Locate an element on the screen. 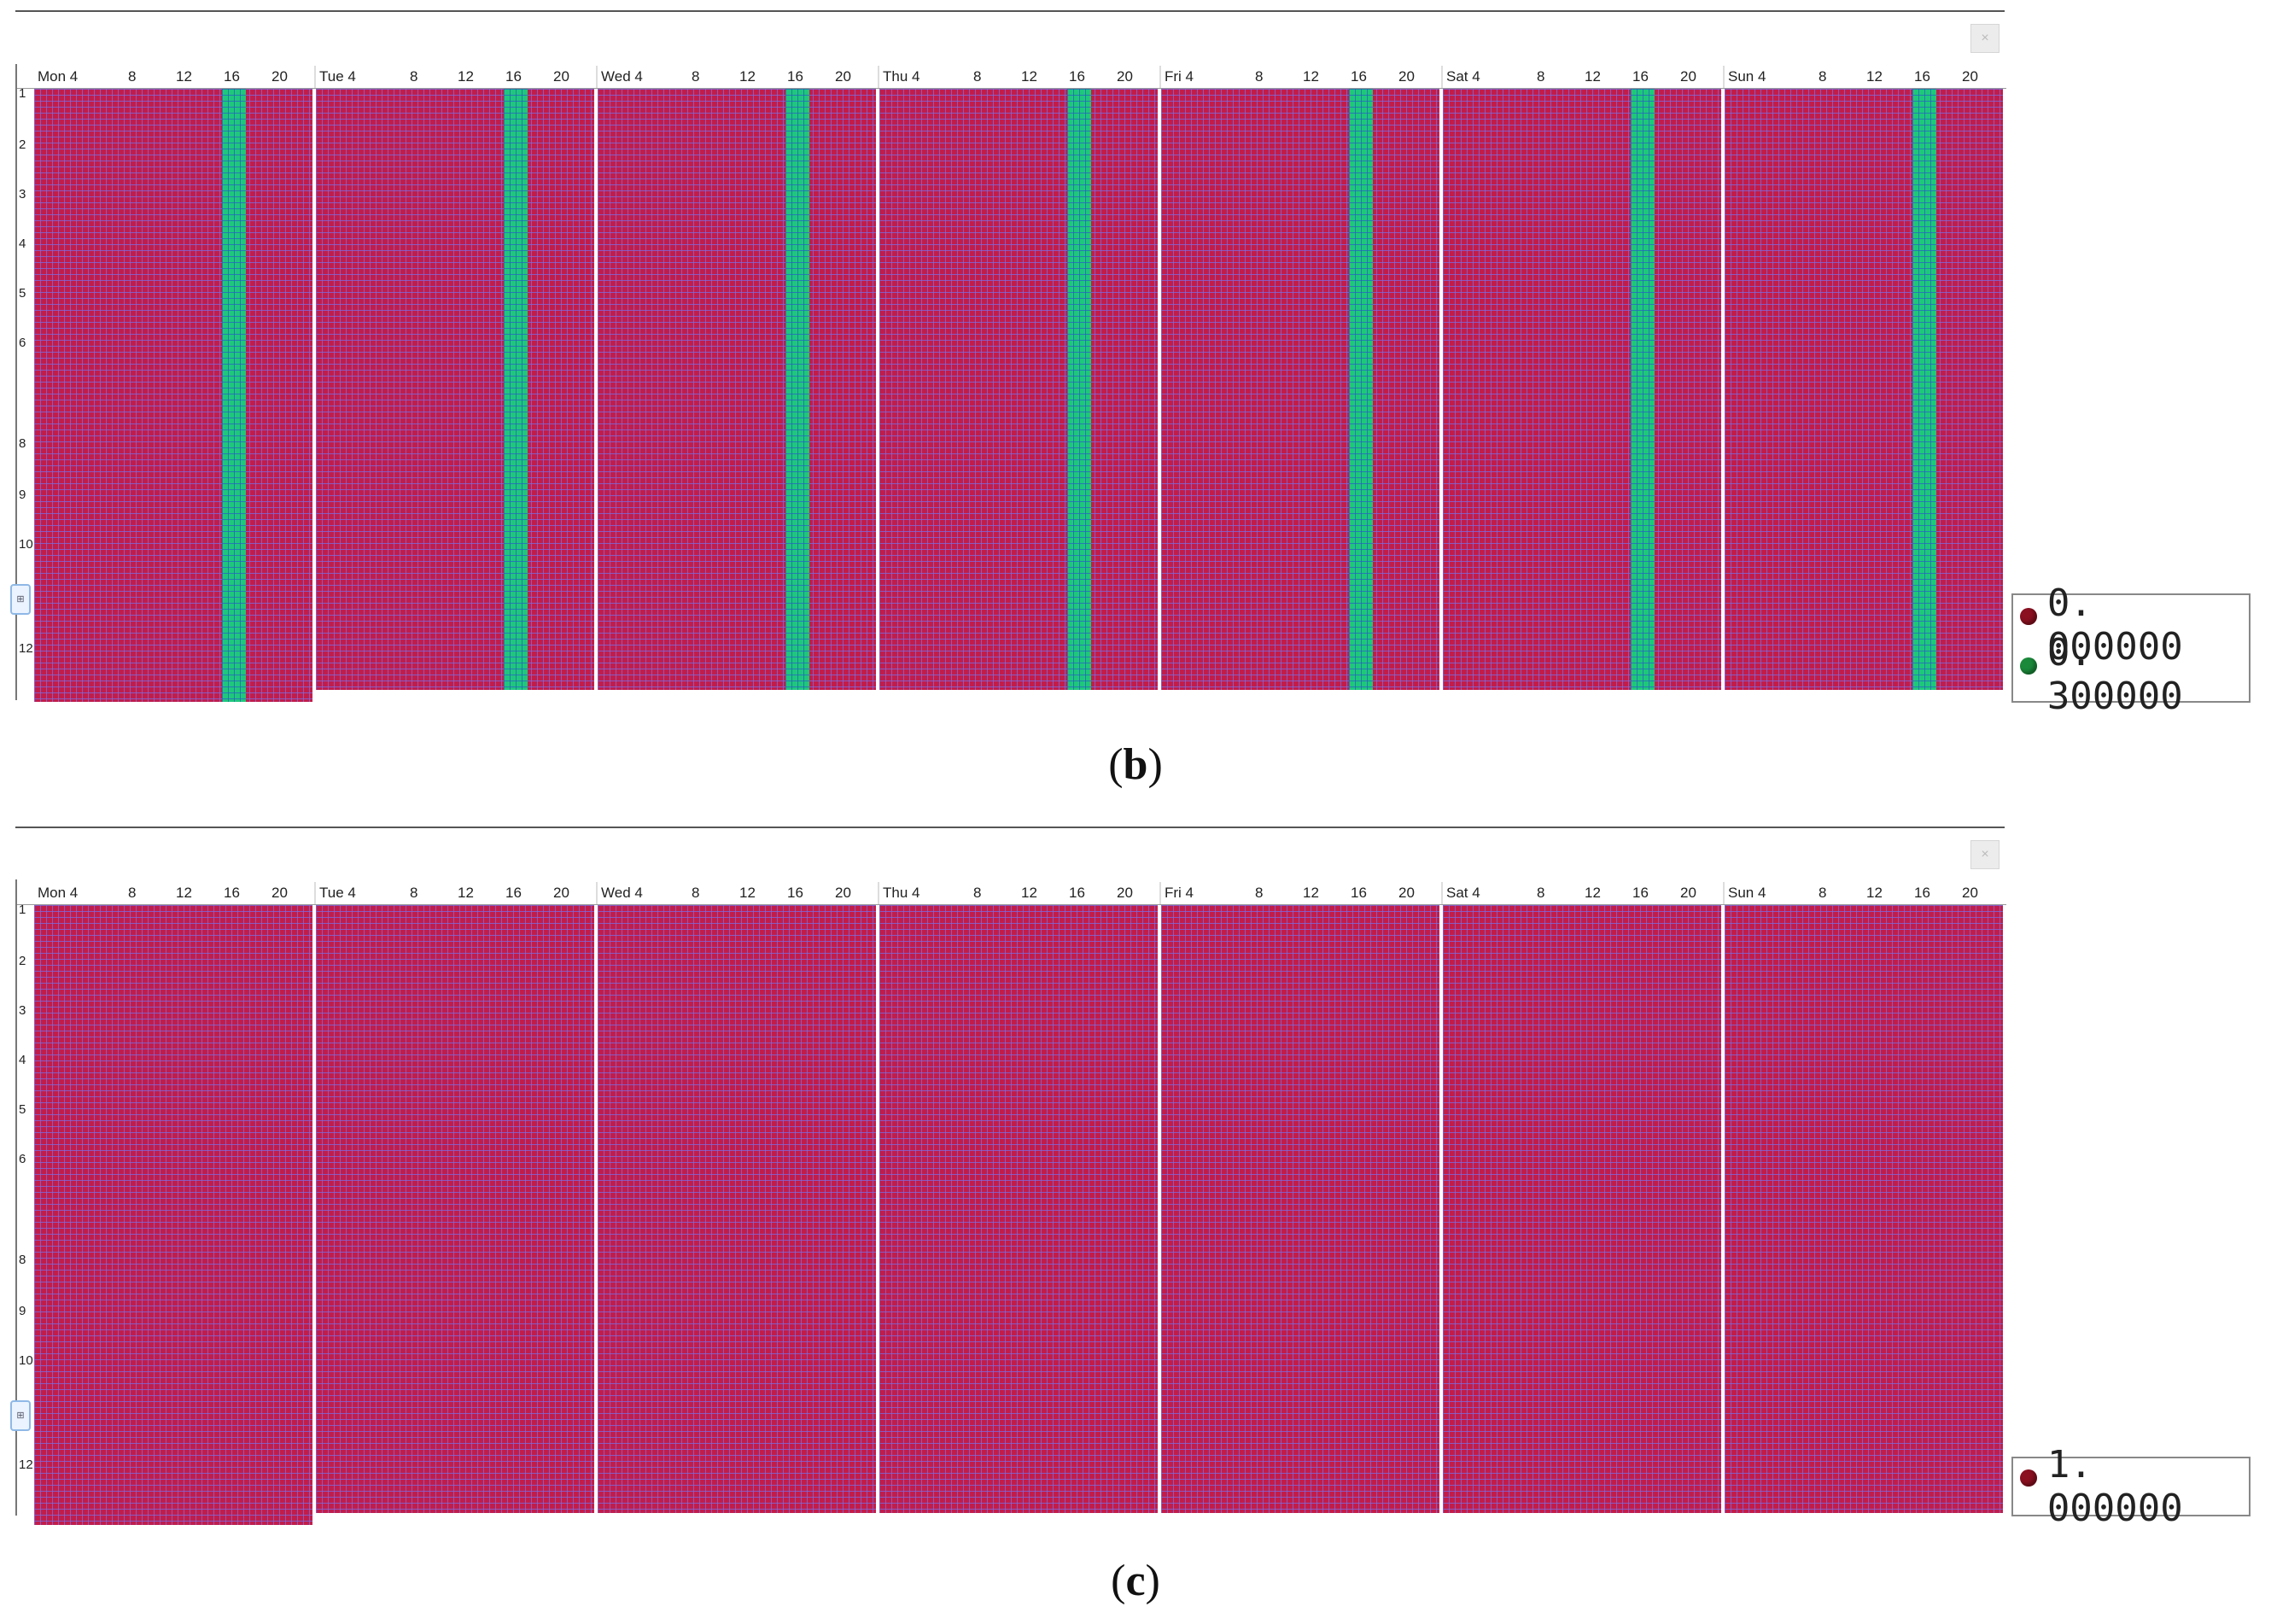 The image size is (2271, 1624). legend-item: 0. 000000 is located at coordinates (2134, 625).